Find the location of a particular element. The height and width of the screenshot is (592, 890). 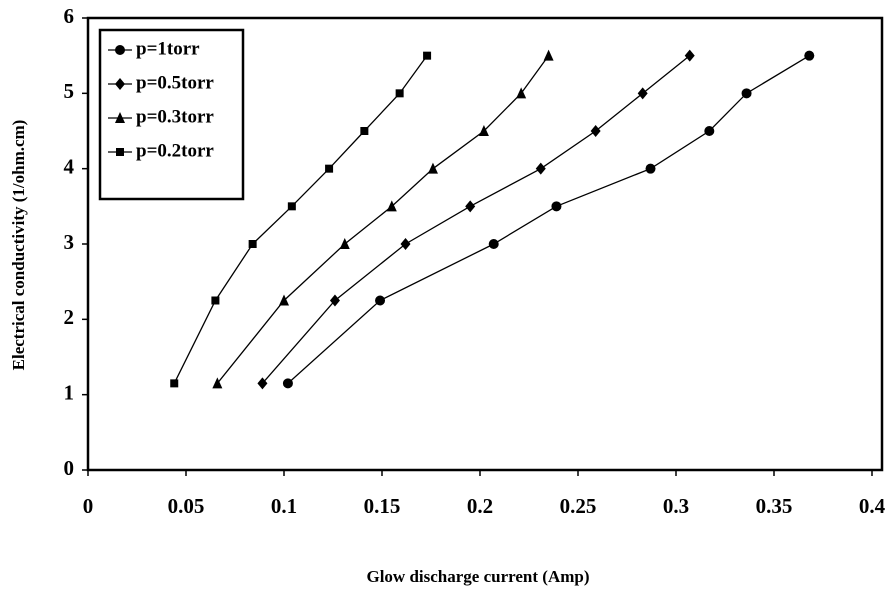

x-tick-label: 0.05 is located at coordinates (186, 506).